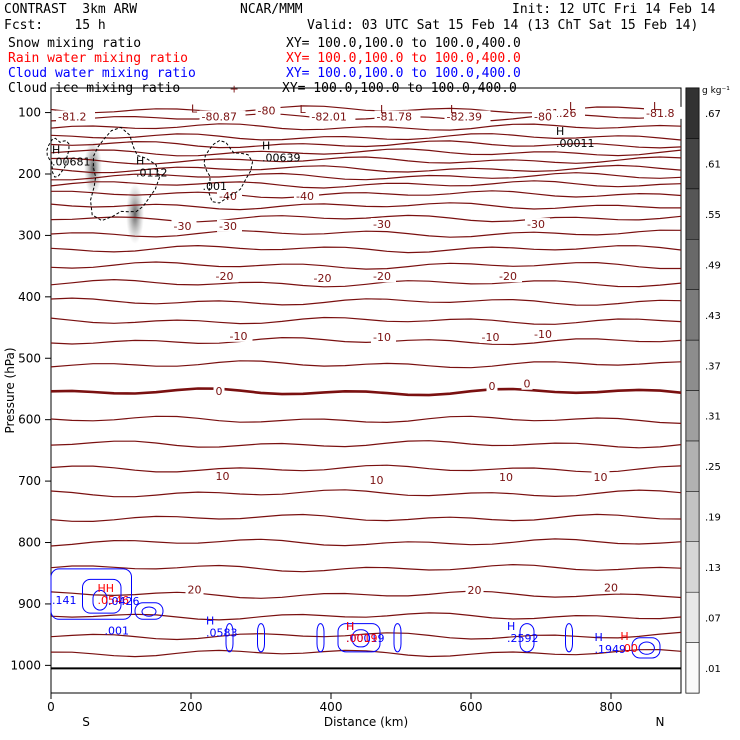 Image resolution: width=740 pixels, height=740 pixels. Describe the element at coordinates (614, 9) in the screenshot. I see `init-time: Init: 12 UTC Fri 14 Feb 14` at that location.